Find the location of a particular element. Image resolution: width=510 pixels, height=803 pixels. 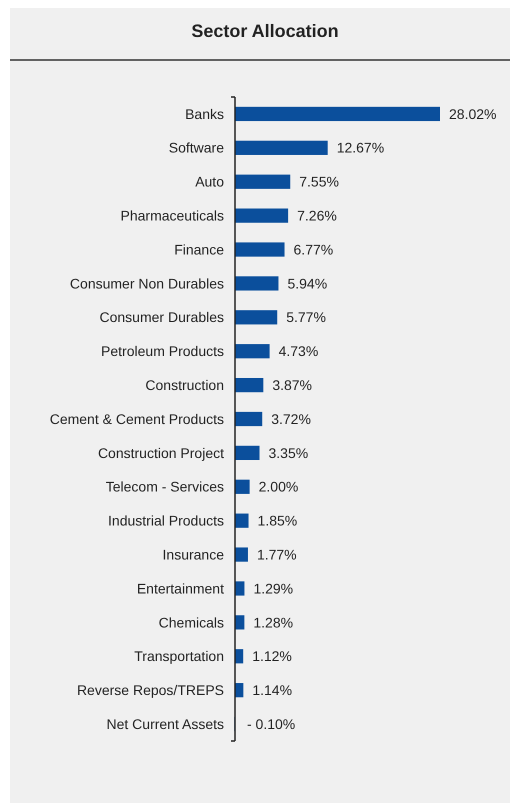

y-tick-label: Telecom - Services is located at coordinates (165, 486).